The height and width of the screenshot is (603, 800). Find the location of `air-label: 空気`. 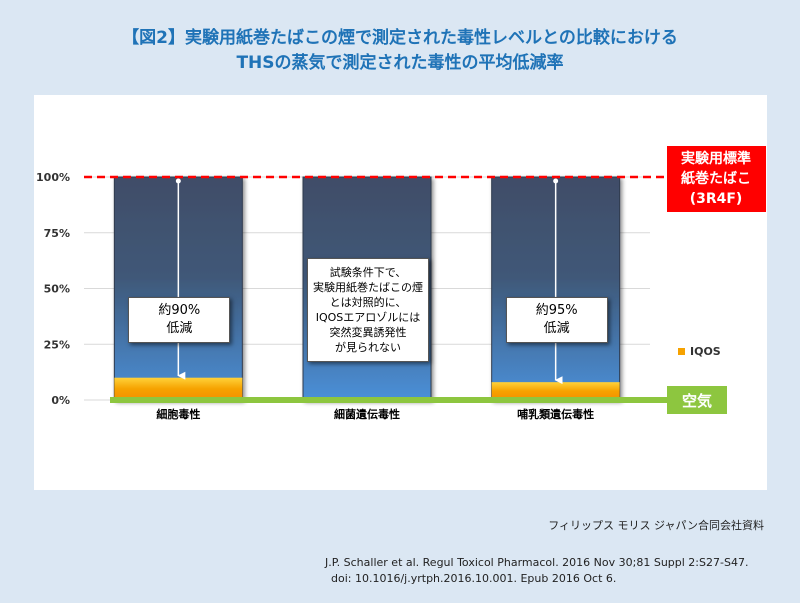

air-label: 空気 is located at coordinates (697, 401).